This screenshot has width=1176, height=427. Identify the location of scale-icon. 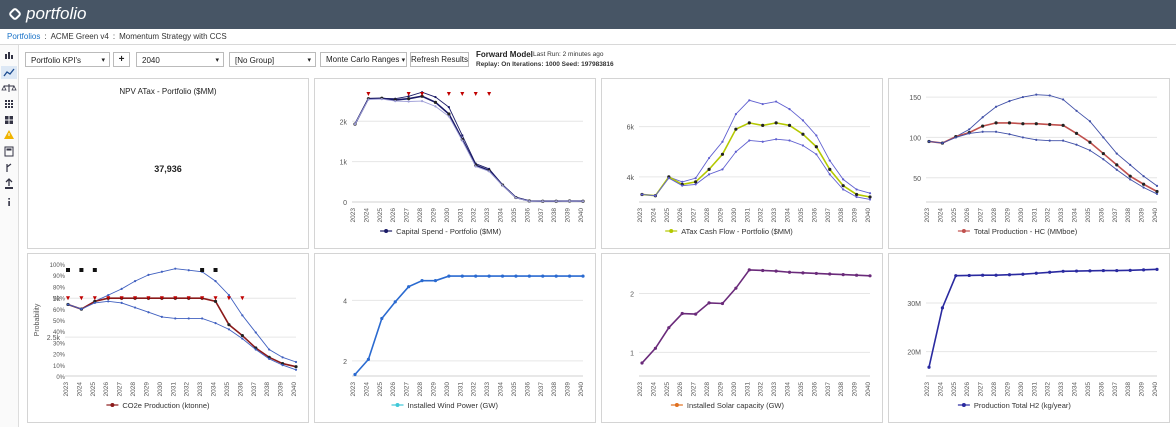
(9, 88).